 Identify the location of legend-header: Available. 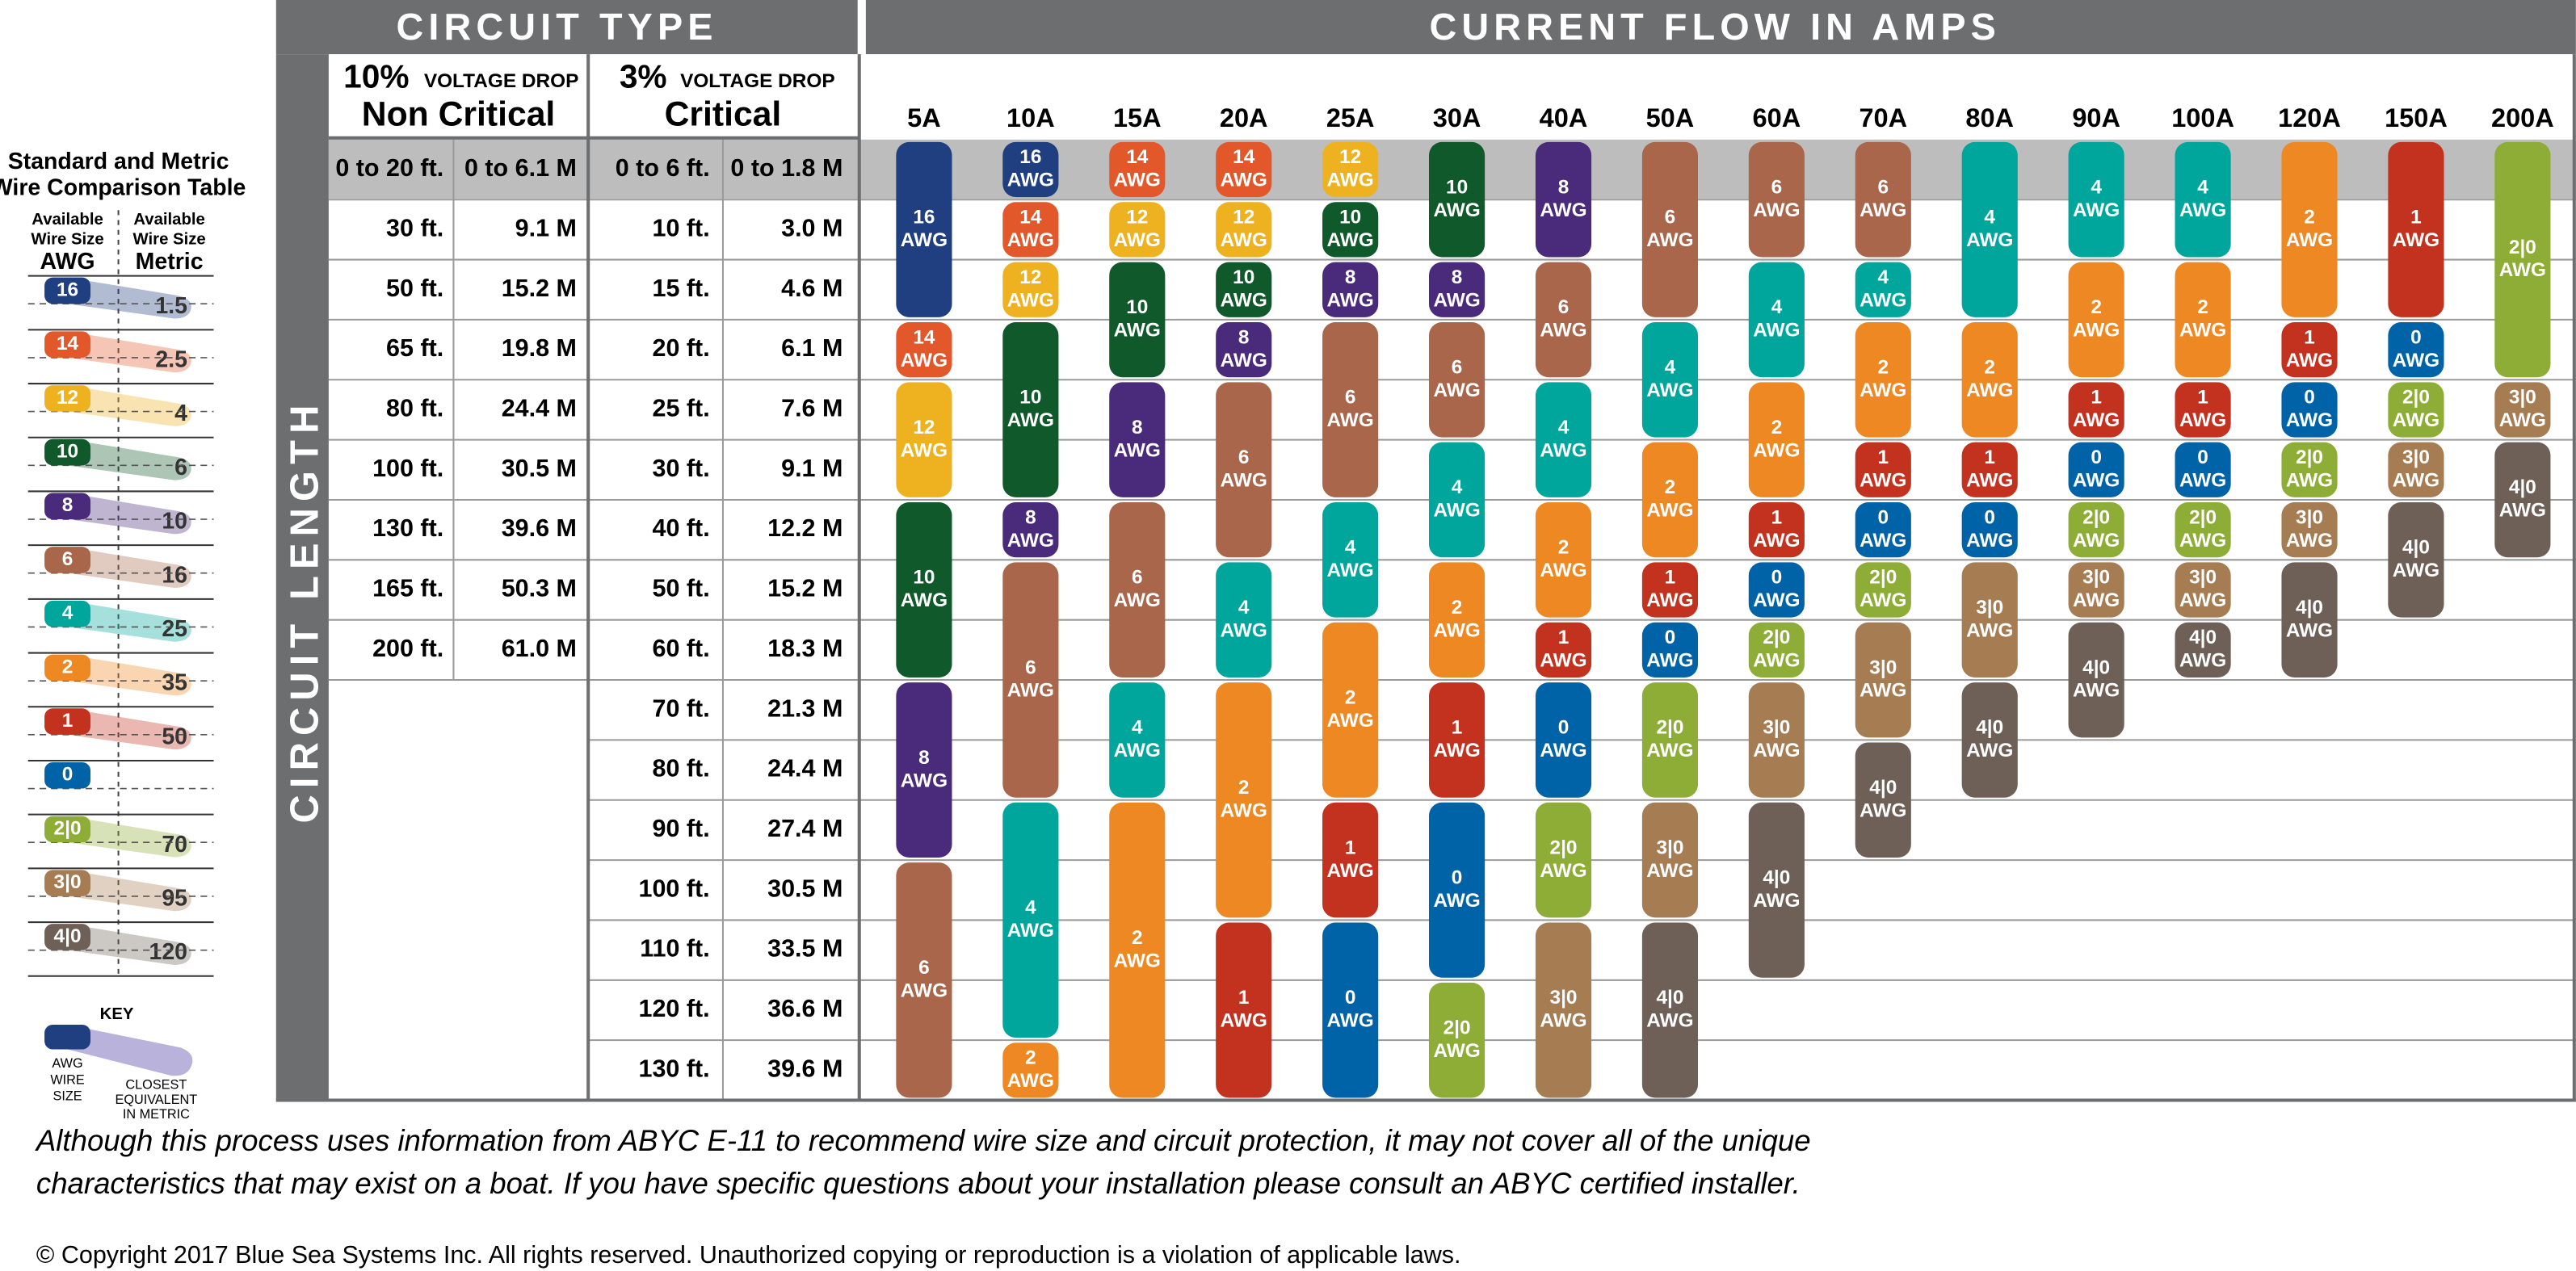
(67, 220).